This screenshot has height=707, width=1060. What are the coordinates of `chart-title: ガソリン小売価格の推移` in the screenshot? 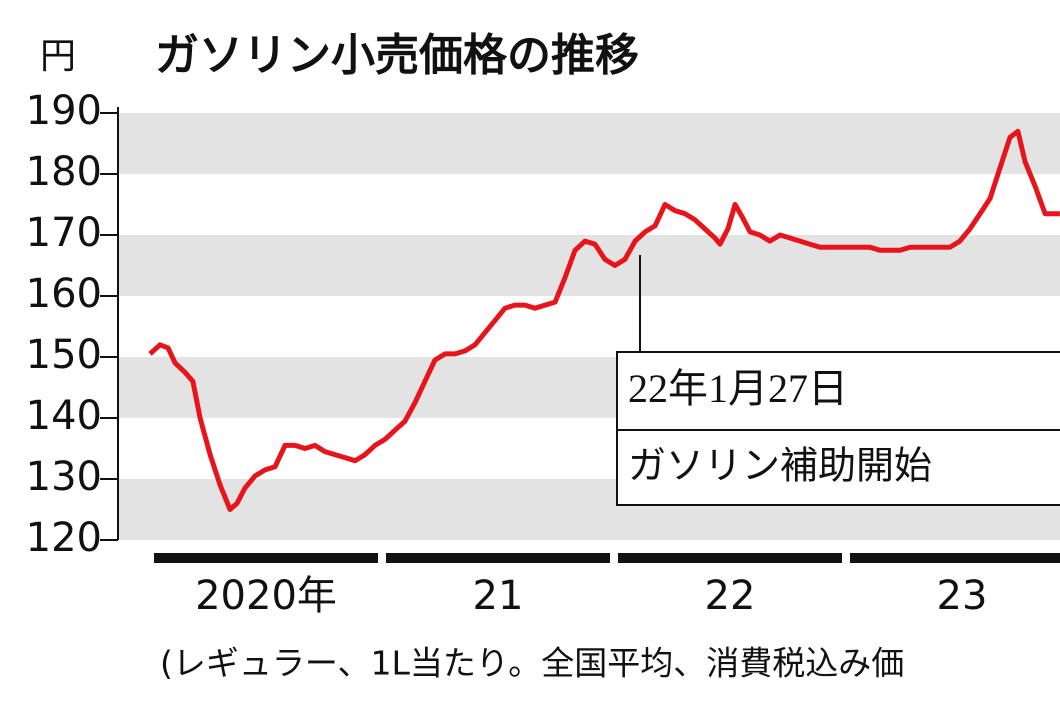 It's located at (397, 55).